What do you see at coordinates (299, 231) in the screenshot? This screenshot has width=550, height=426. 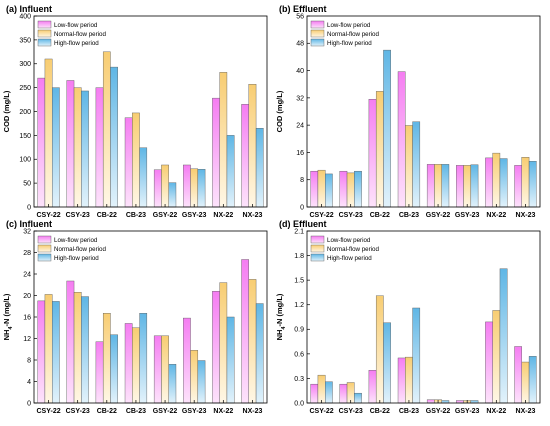 I see `y-tick-label: 2.1` at bounding box center [299, 231].